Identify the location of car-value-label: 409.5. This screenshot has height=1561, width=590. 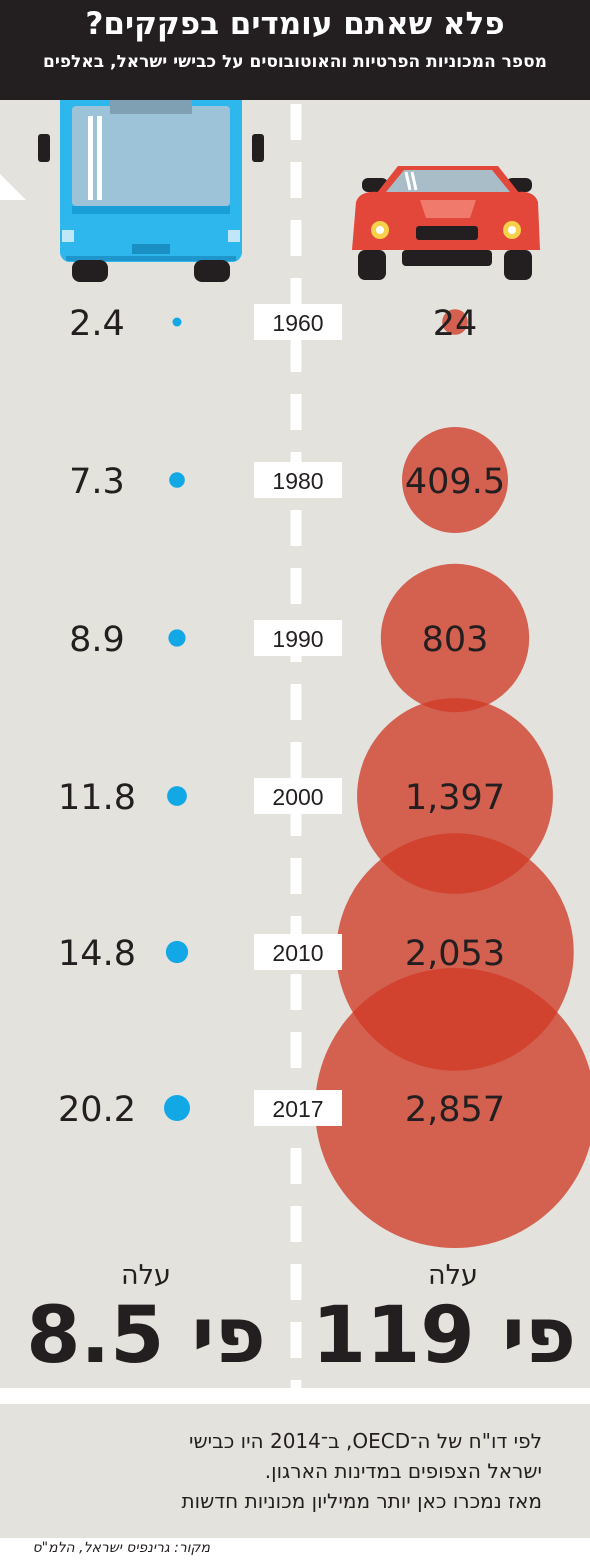
(455, 482).